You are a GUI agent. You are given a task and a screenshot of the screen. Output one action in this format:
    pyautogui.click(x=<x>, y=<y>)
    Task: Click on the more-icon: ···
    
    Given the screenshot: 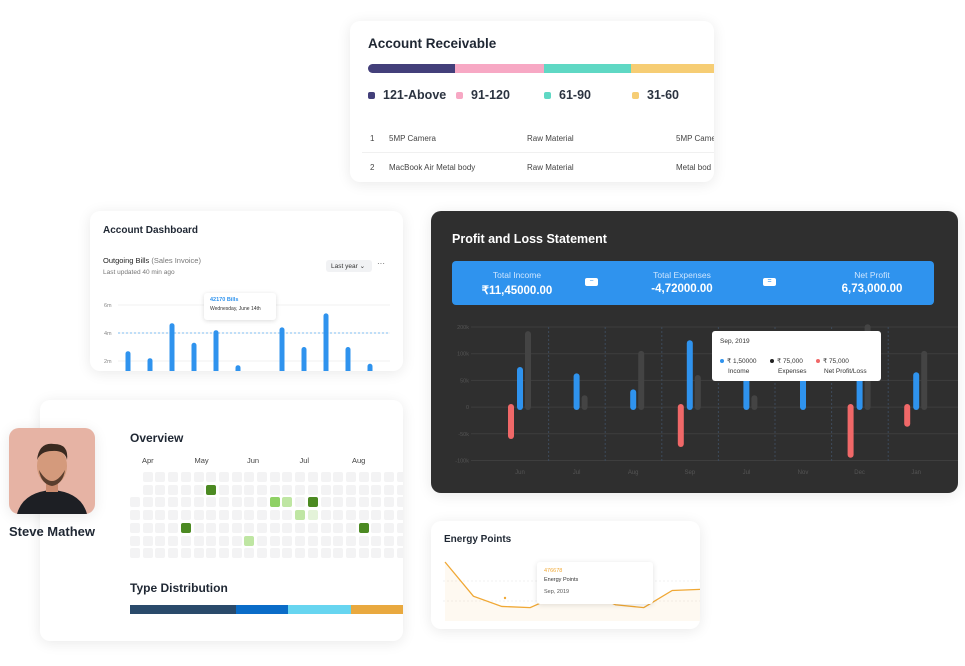 What is the action you would take?
    pyautogui.click(x=381, y=263)
    